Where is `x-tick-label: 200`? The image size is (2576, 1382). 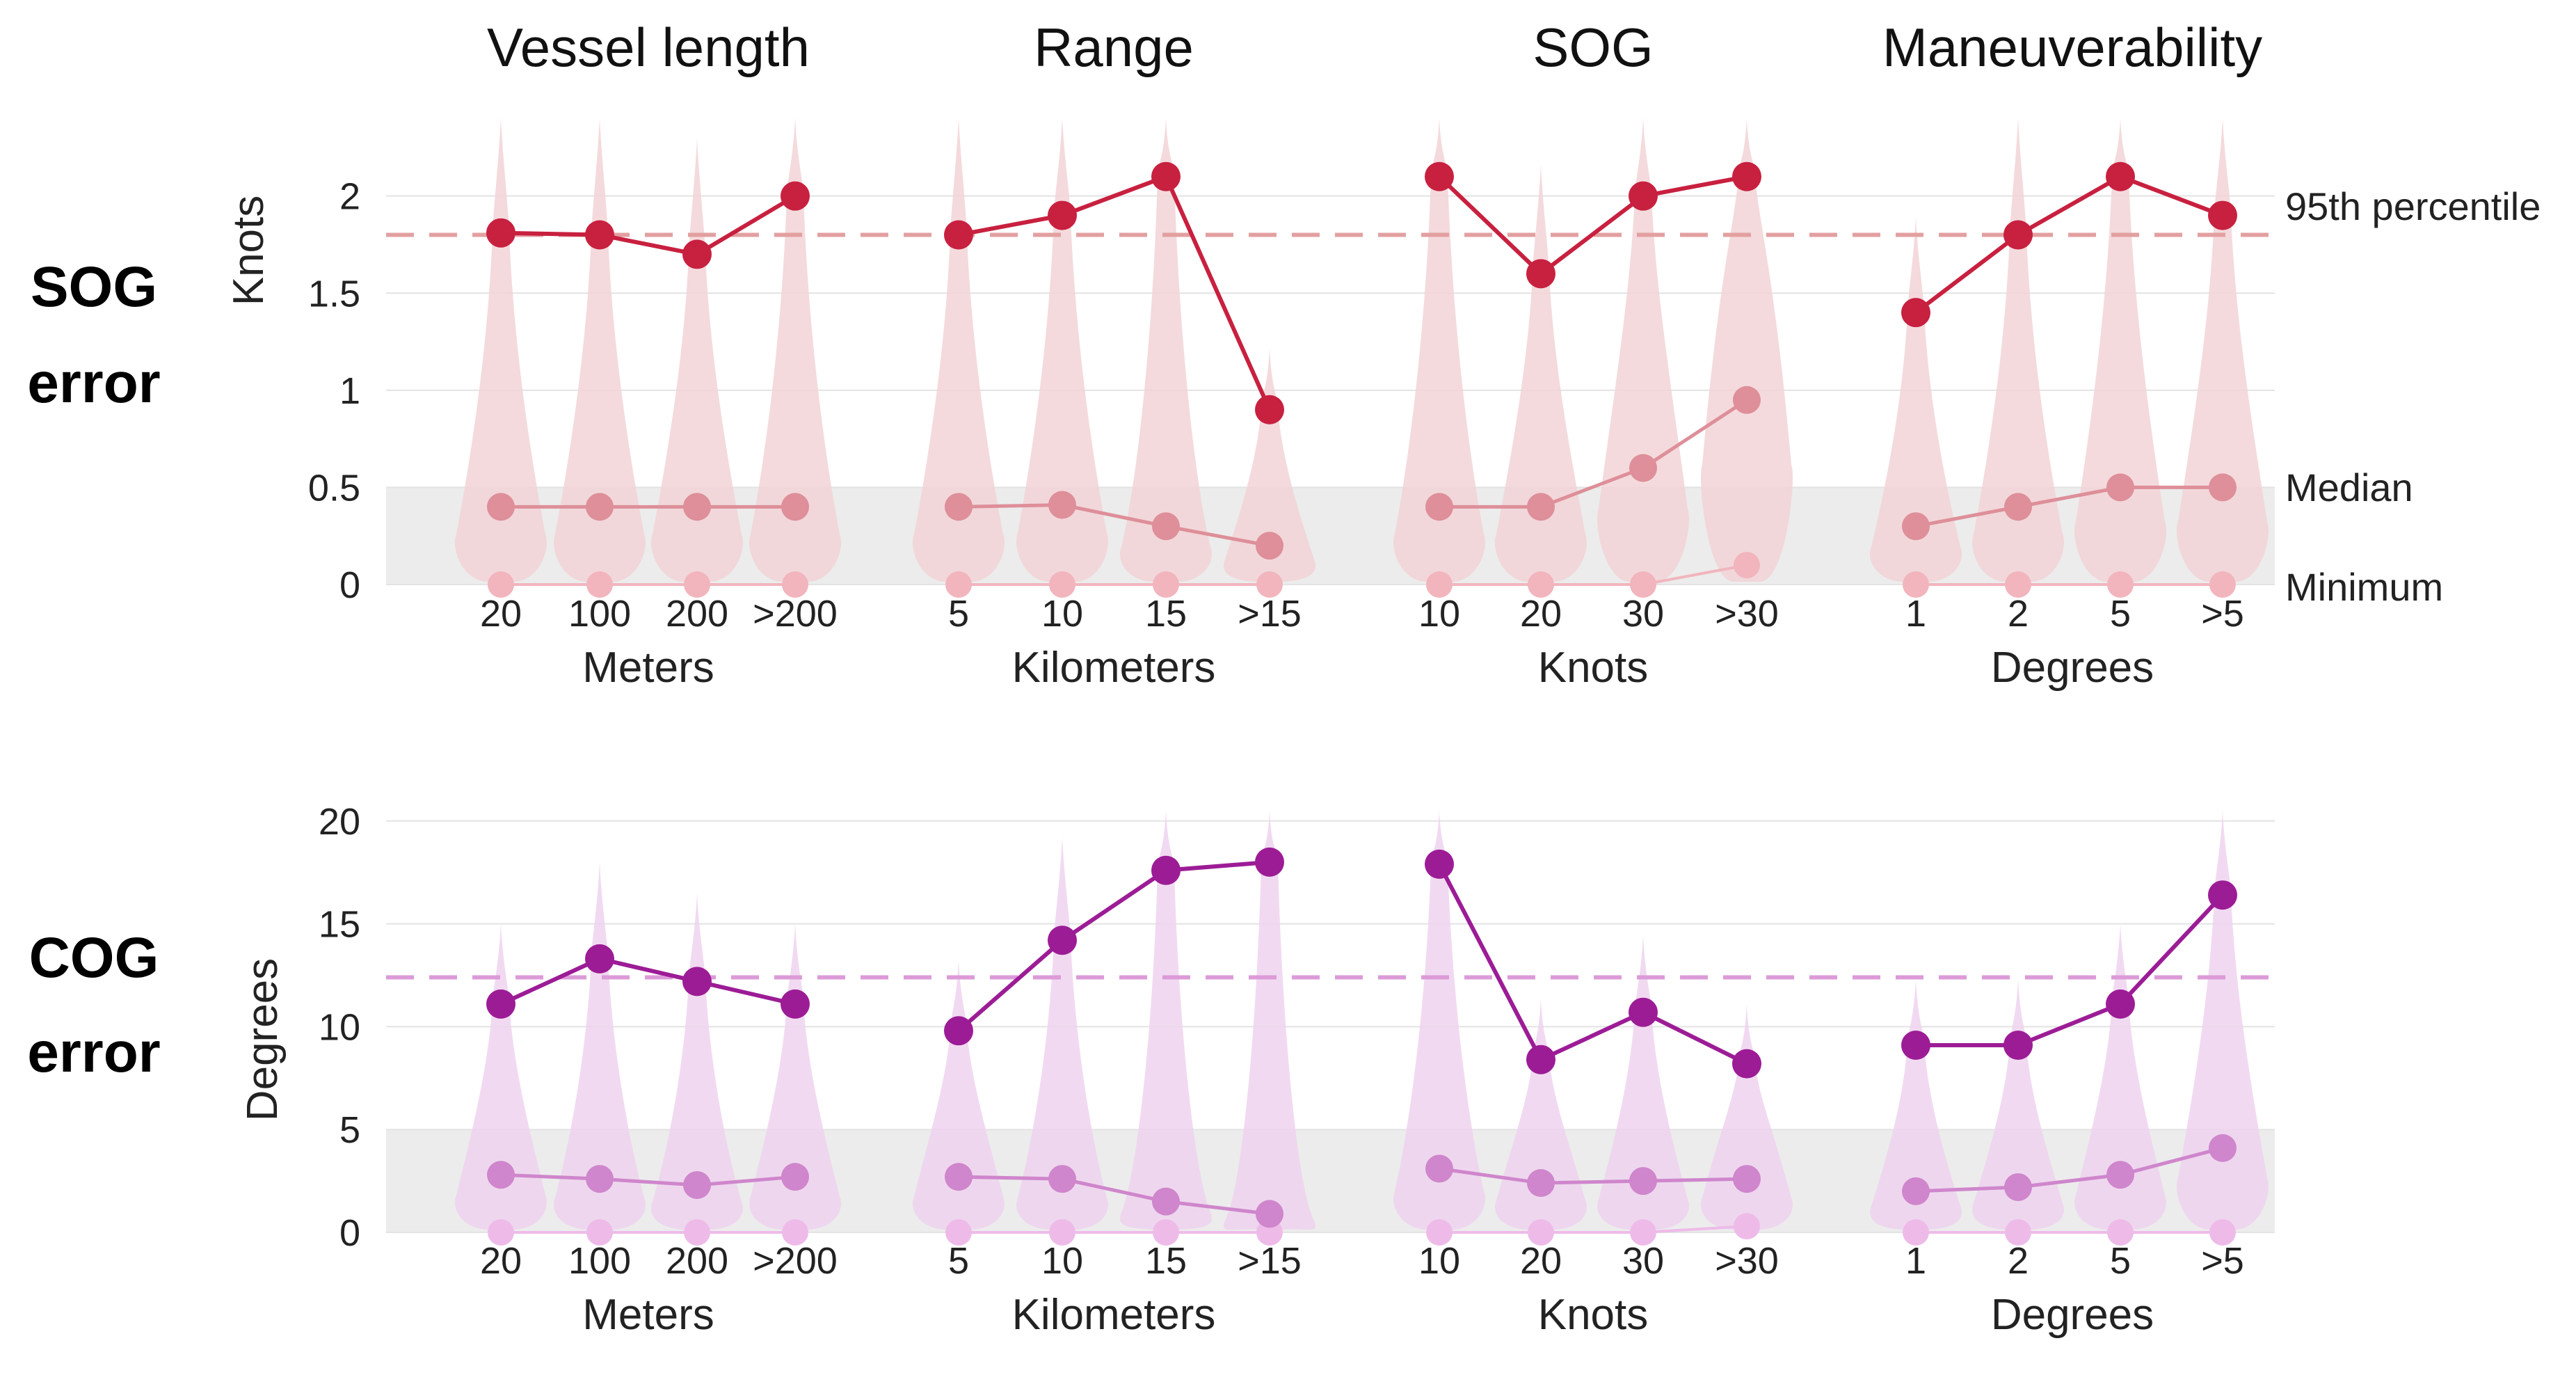 x-tick-label: 200 is located at coordinates (697, 1261).